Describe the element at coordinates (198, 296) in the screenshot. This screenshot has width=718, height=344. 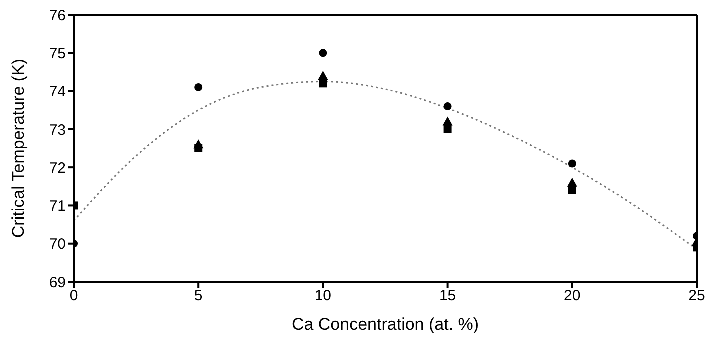
I see `x-tick-label: 5` at that location.